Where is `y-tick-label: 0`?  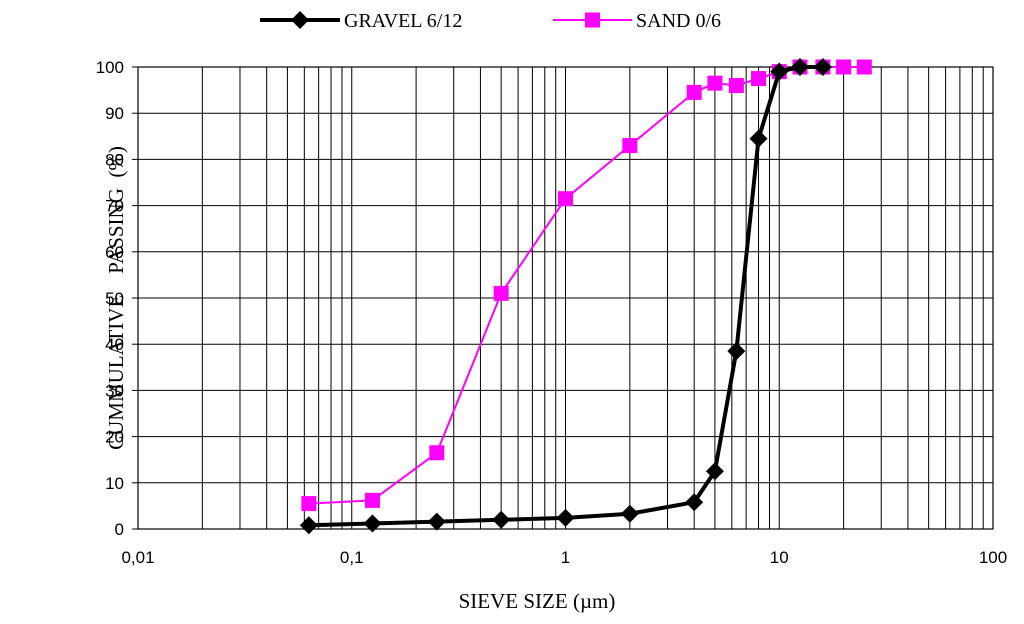
y-tick-label: 0 is located at coordinates (119, 529).